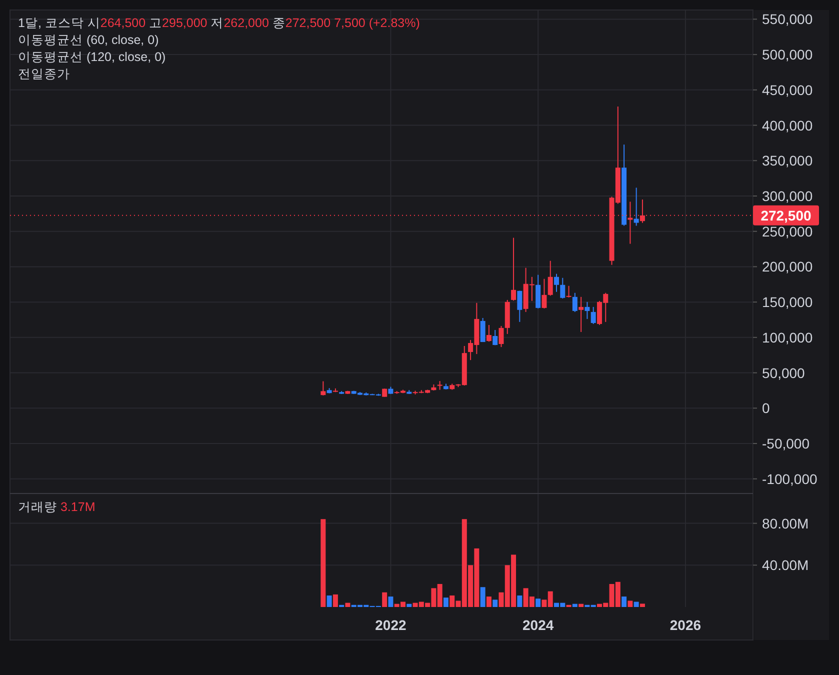  Describe the element at coordinates (787, 231) in the screenshot. I see `y-tick-label: 250,000` at that location.